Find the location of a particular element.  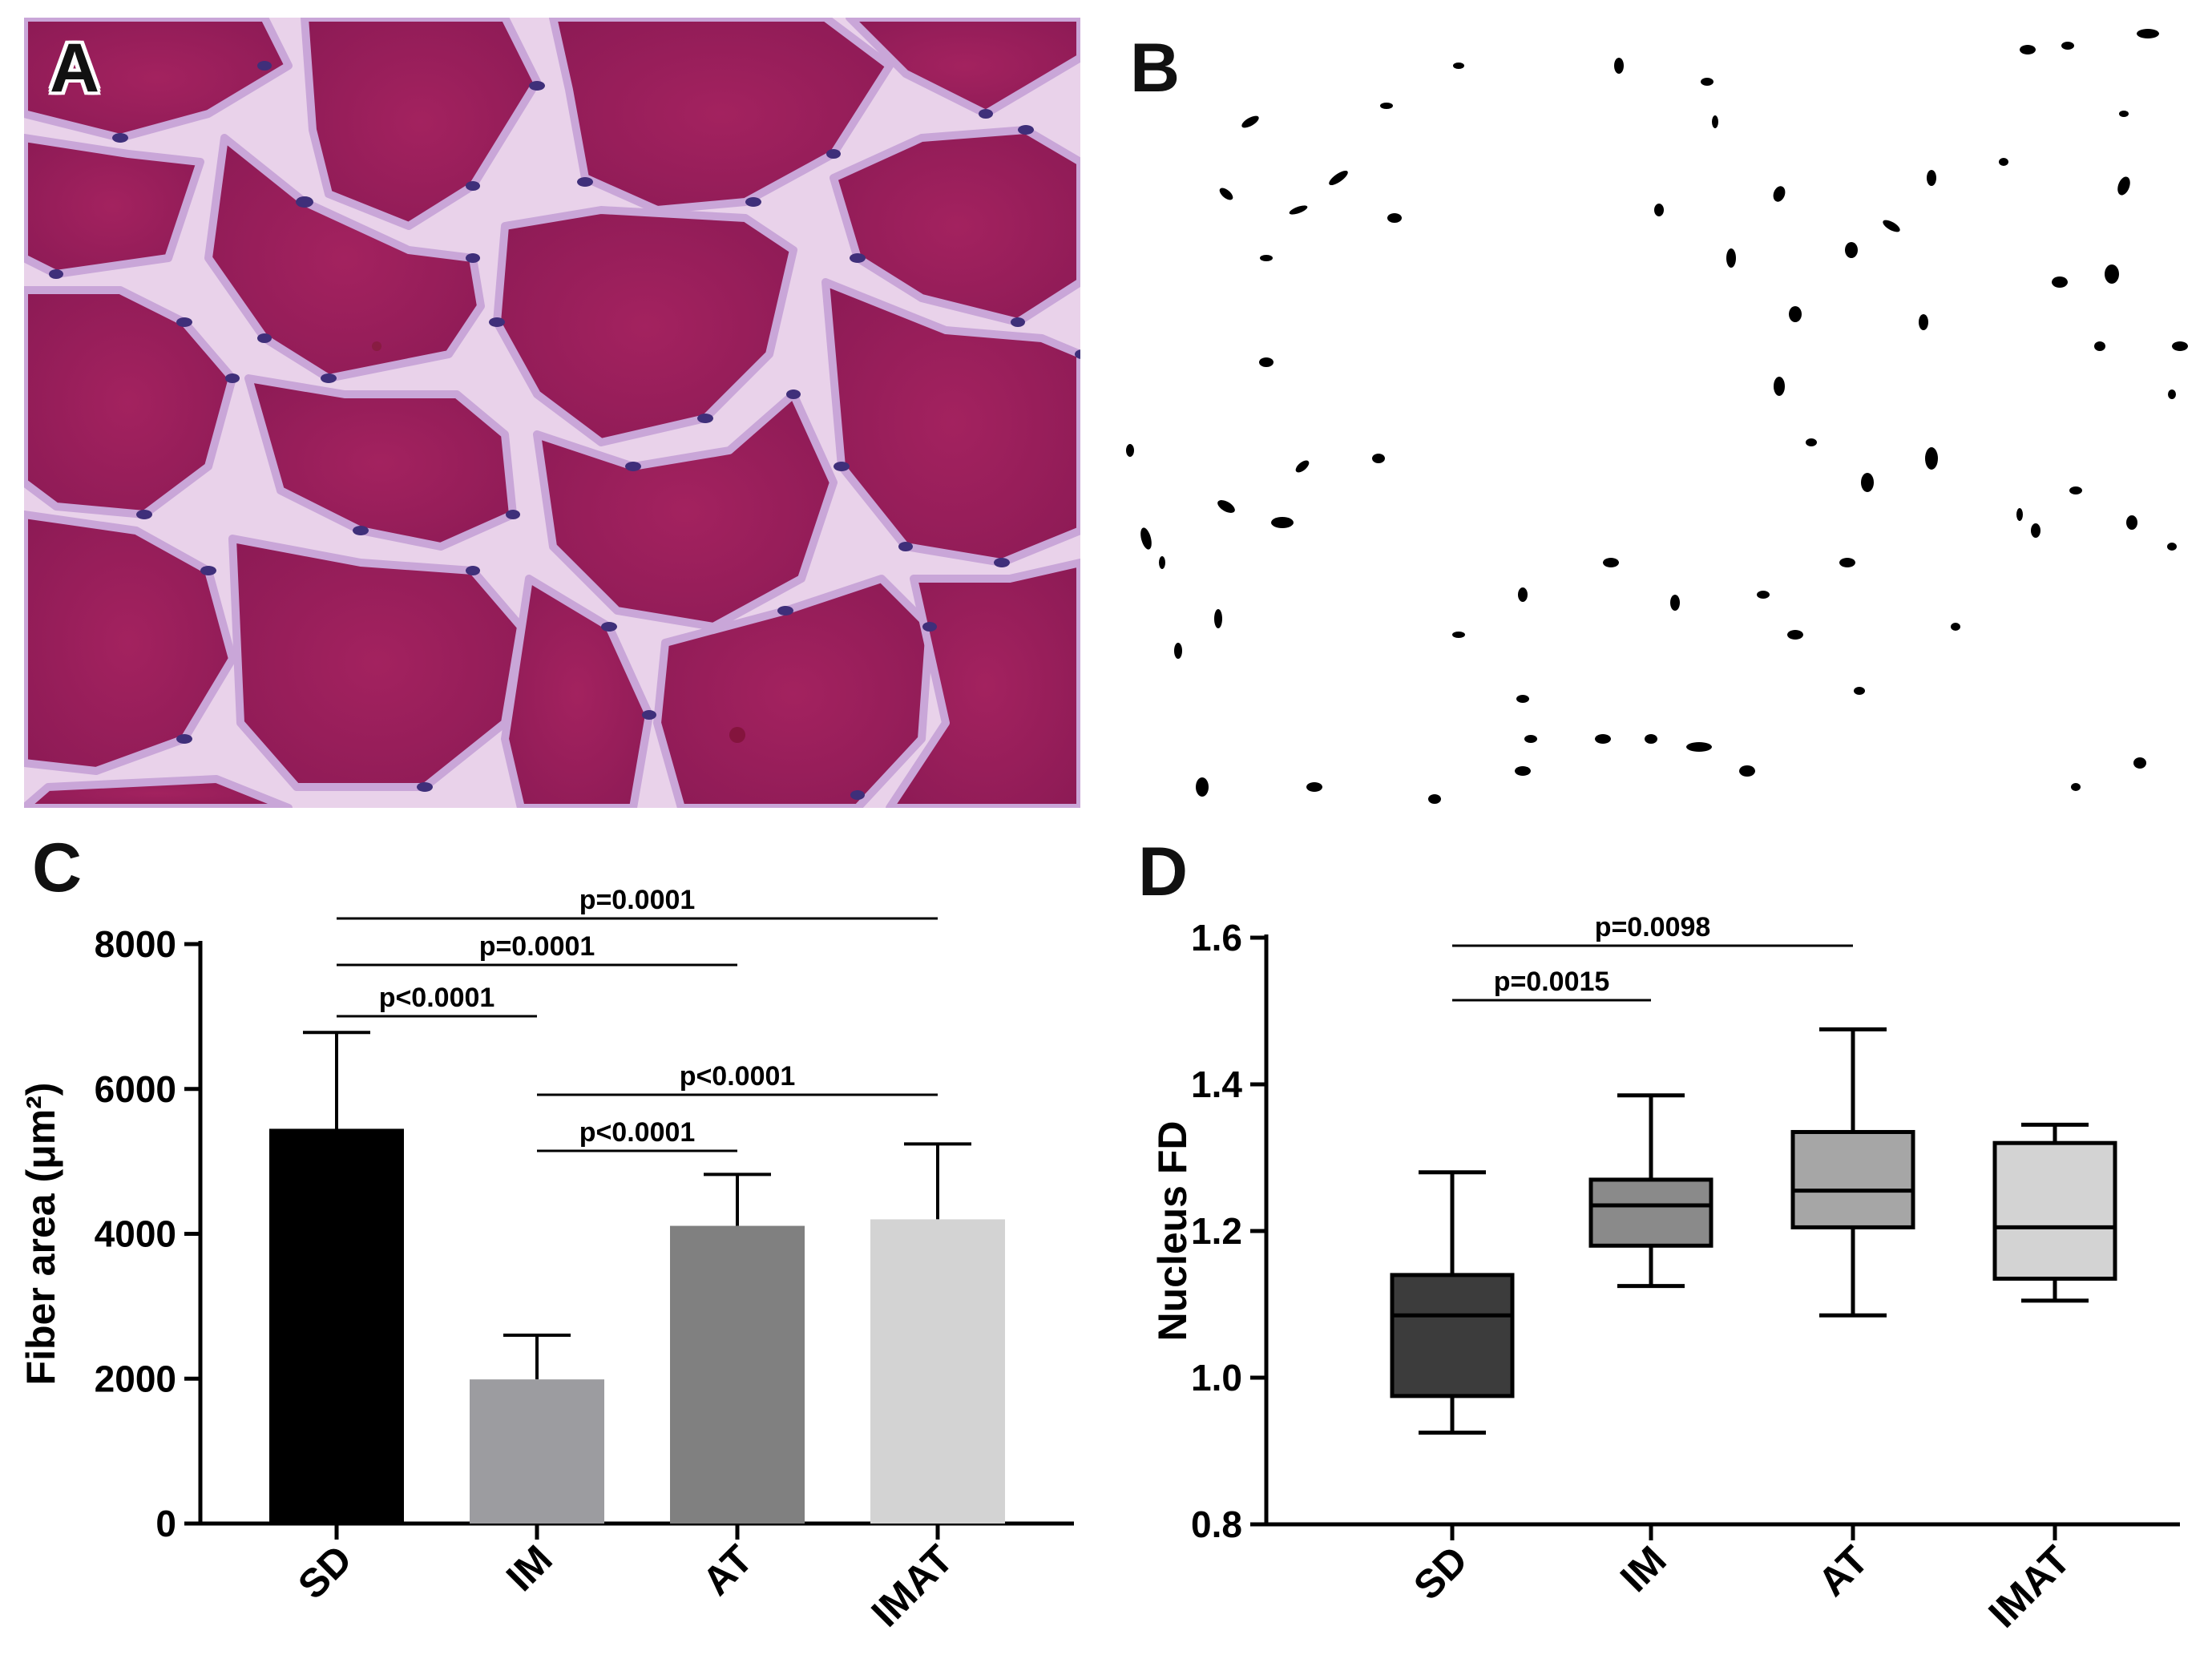

y-tick-label: 6000 is located at coordinates (135, 1089).